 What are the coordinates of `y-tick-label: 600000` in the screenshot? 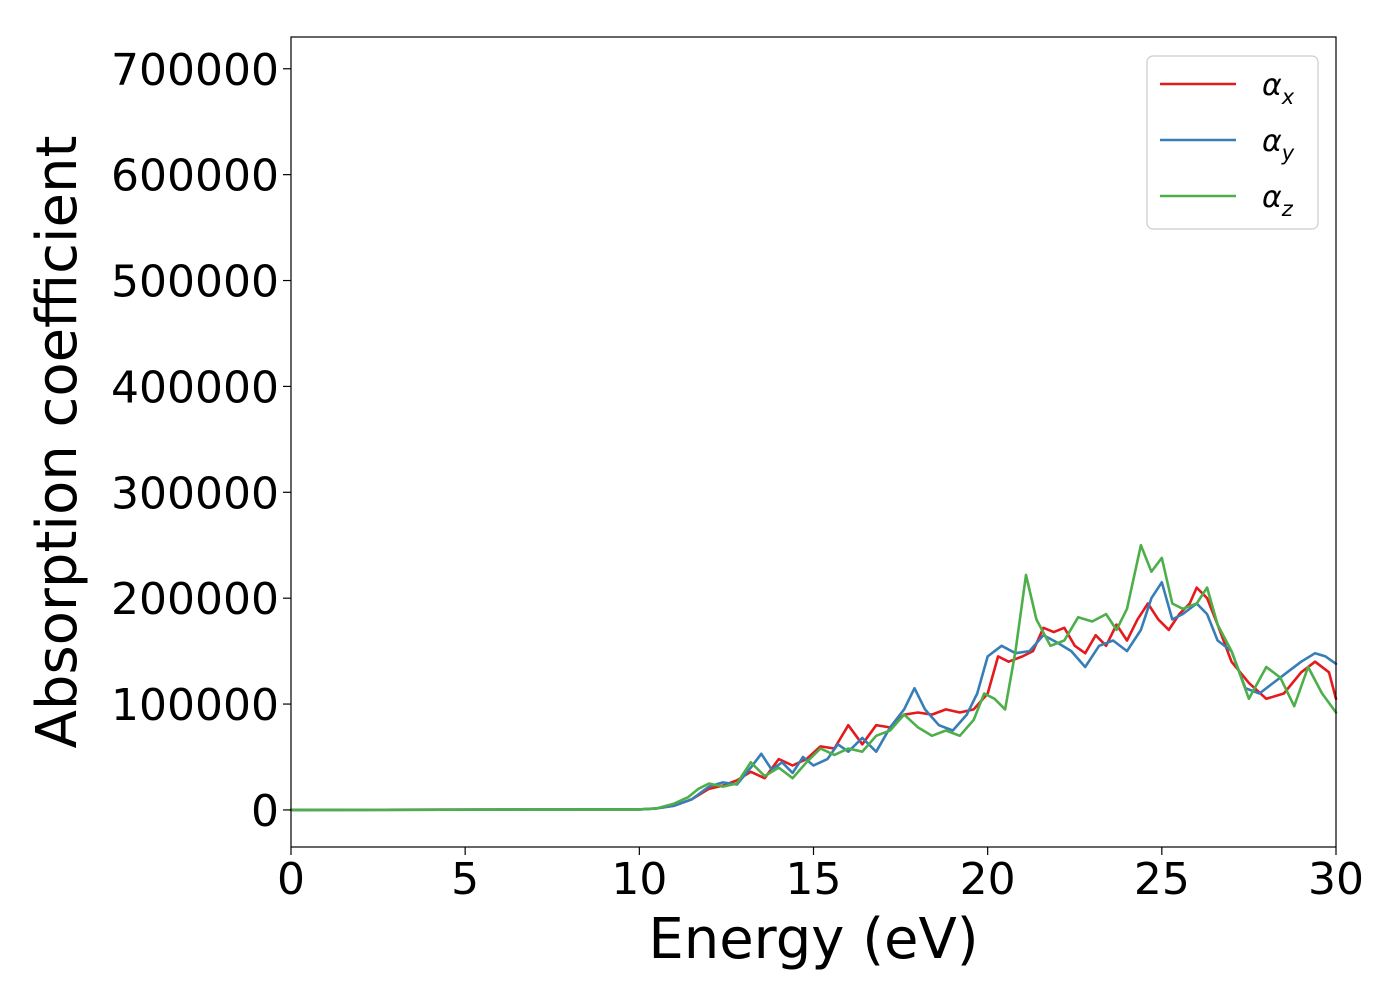 It's located at (195, 176).